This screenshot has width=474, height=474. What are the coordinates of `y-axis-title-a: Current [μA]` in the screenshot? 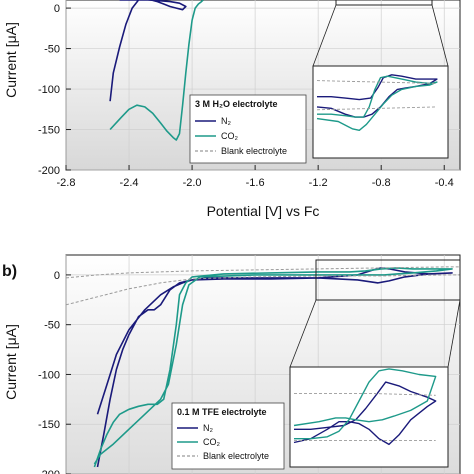 It's located at (11, 60).